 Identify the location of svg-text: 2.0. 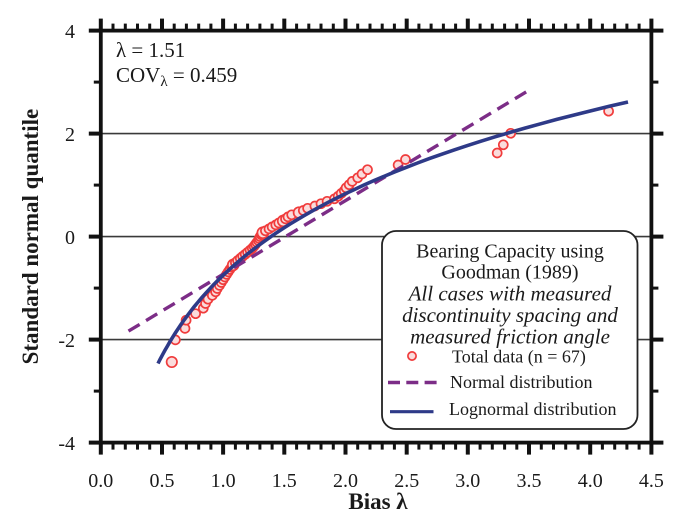
(345, 481).